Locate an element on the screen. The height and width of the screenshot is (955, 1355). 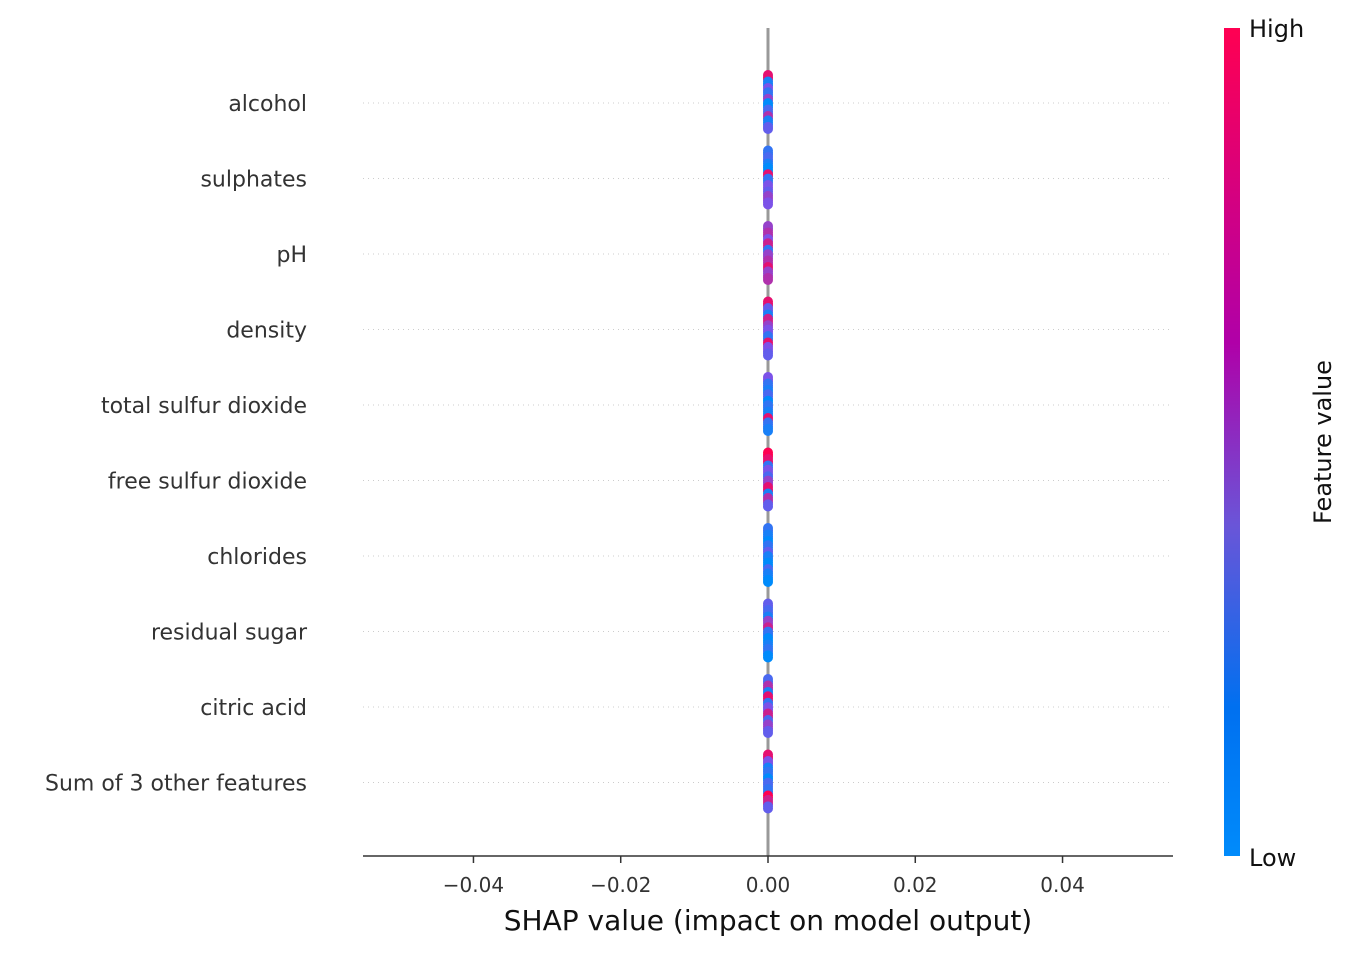
feature-label: density is located at coordinates (266, 331).